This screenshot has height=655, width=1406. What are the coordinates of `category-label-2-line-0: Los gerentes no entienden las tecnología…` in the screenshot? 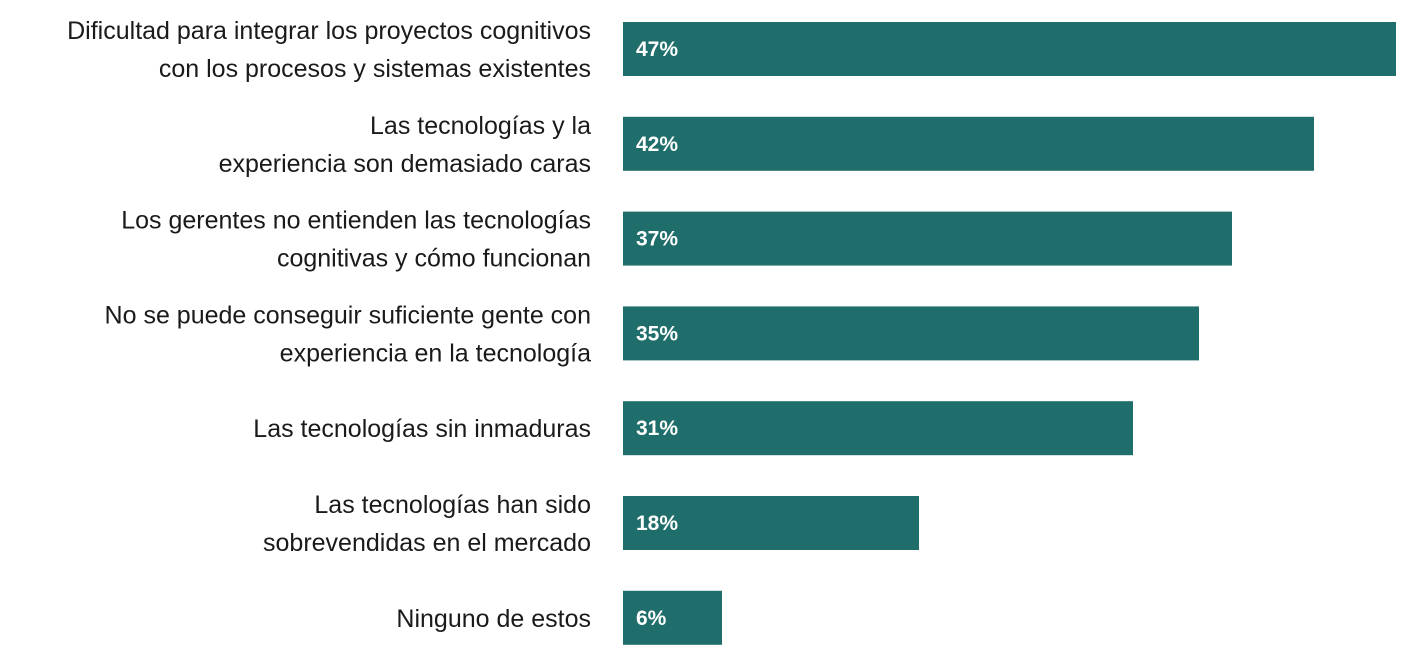 It's located at (356, 221).